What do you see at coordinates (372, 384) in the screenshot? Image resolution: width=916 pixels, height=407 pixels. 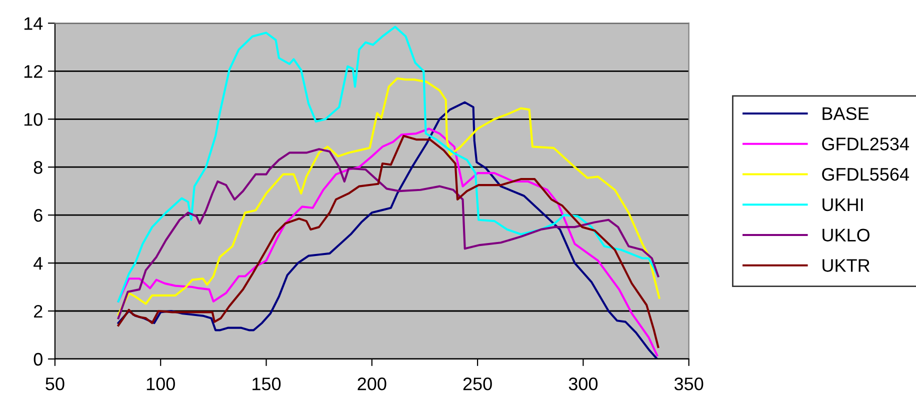 I see `x-tick-label: 200` at bounding box center [372, 384].